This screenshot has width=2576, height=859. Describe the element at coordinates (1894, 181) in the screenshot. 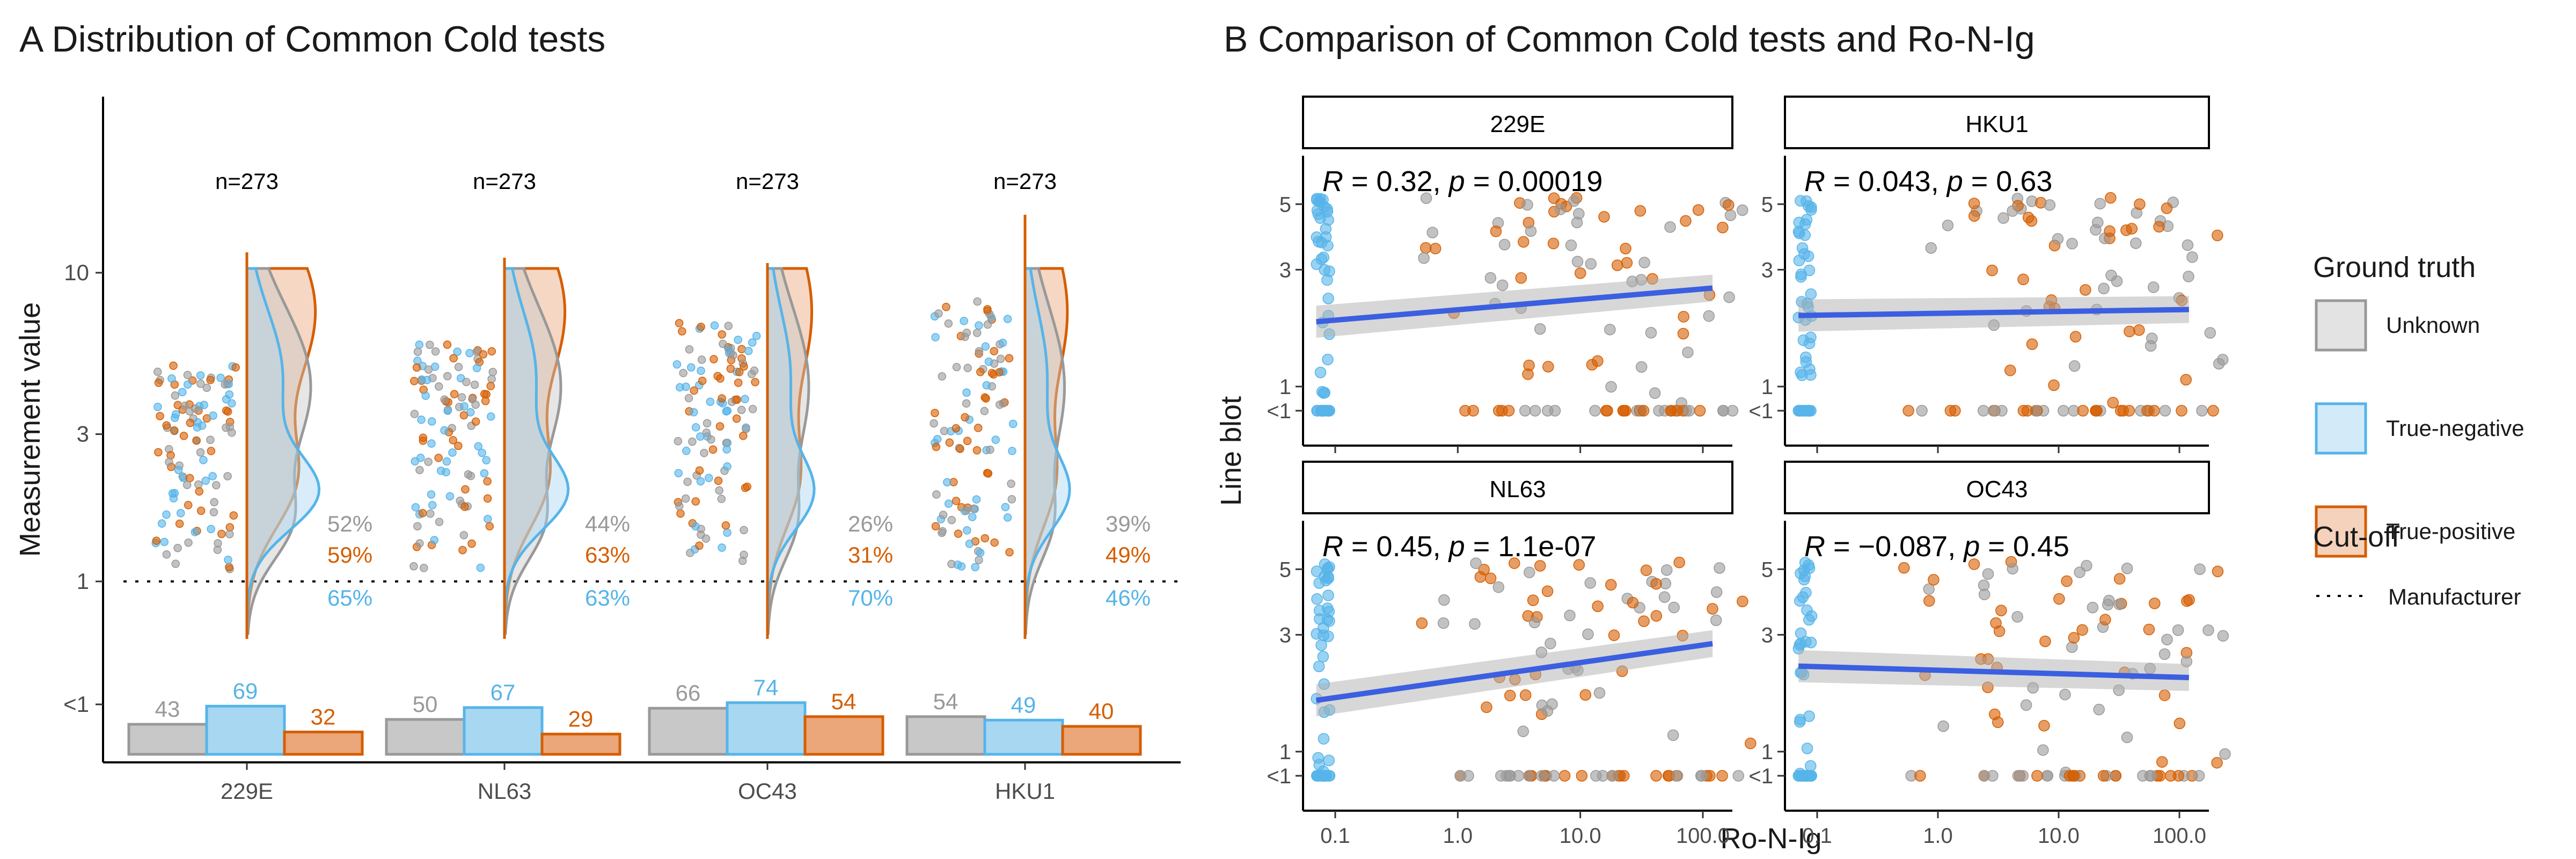

I see `stat-r: 0.043` at that location.